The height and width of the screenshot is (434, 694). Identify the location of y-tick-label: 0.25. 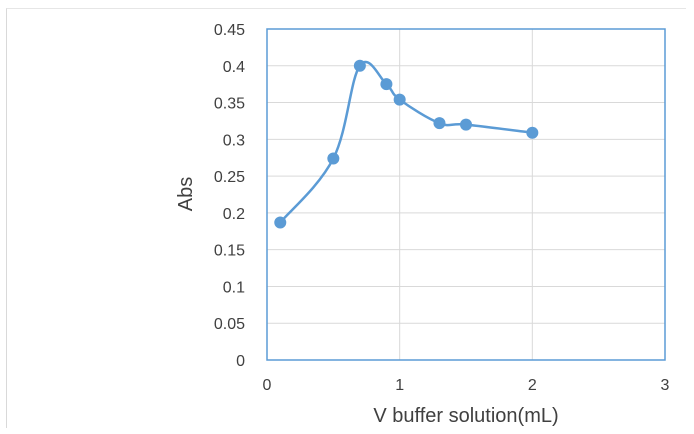
(229, 177).